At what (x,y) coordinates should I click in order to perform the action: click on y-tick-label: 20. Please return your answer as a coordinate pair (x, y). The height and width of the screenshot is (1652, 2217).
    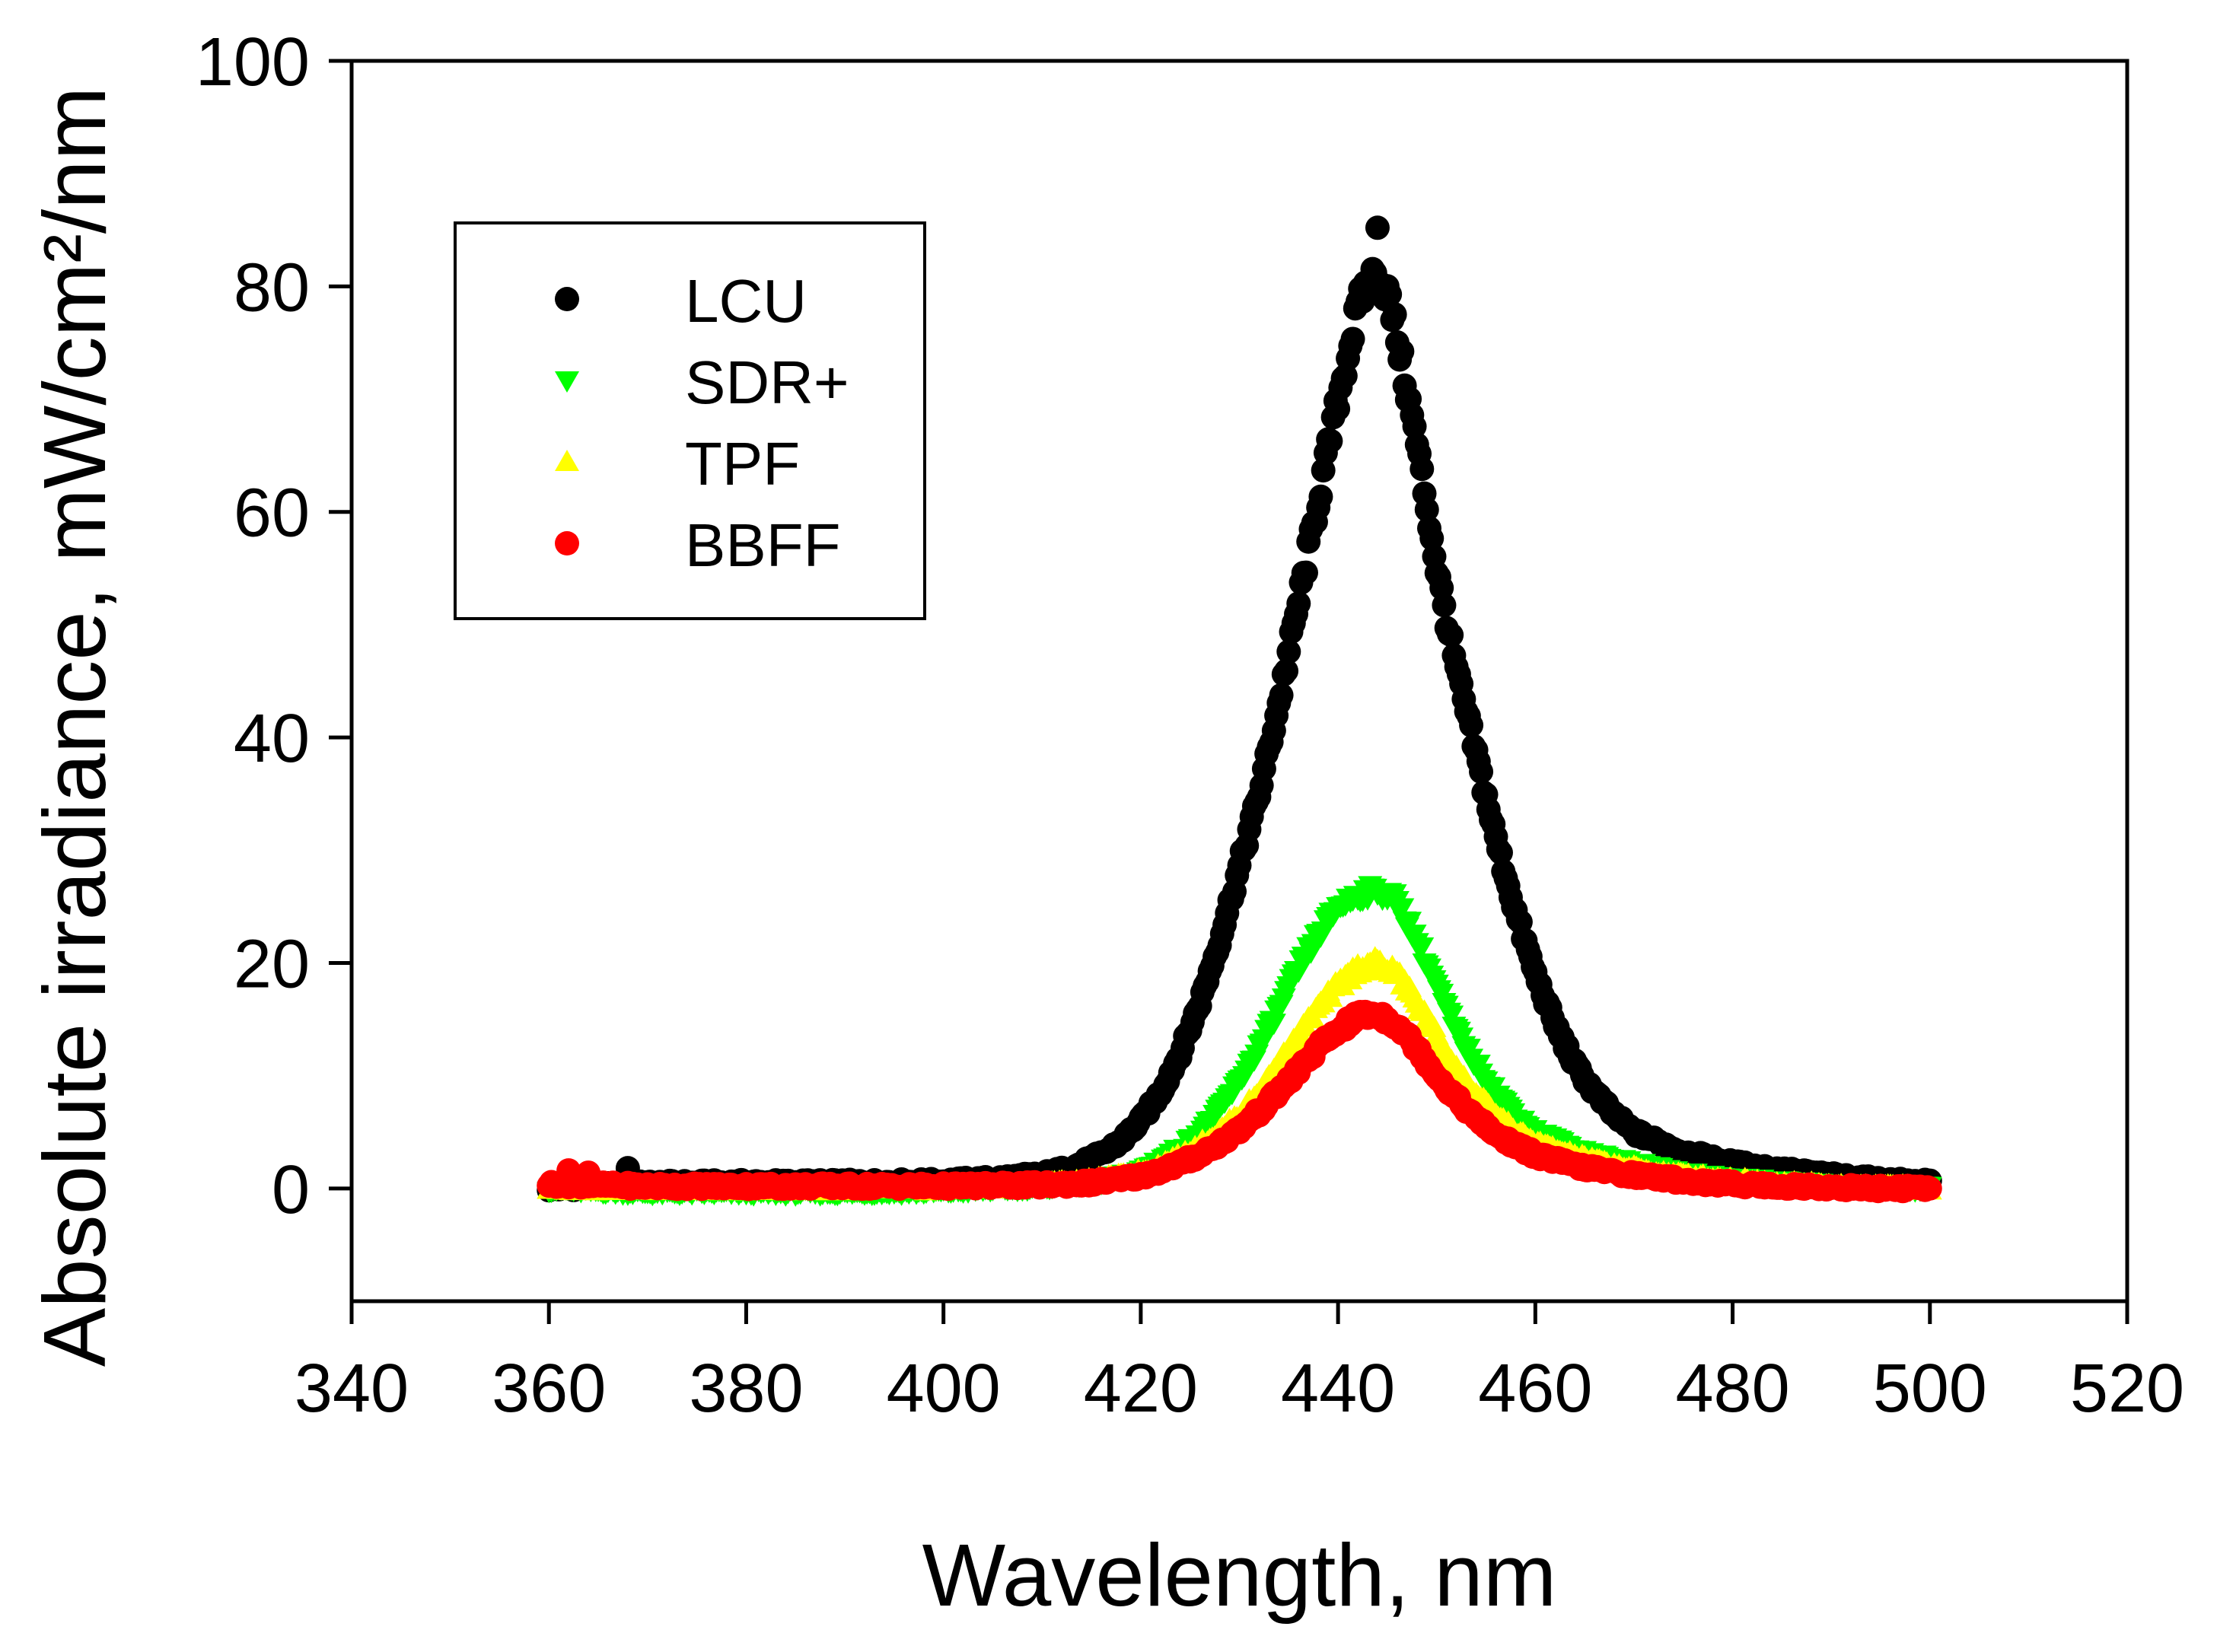
    Looking at the image, I should click on (272, 964).